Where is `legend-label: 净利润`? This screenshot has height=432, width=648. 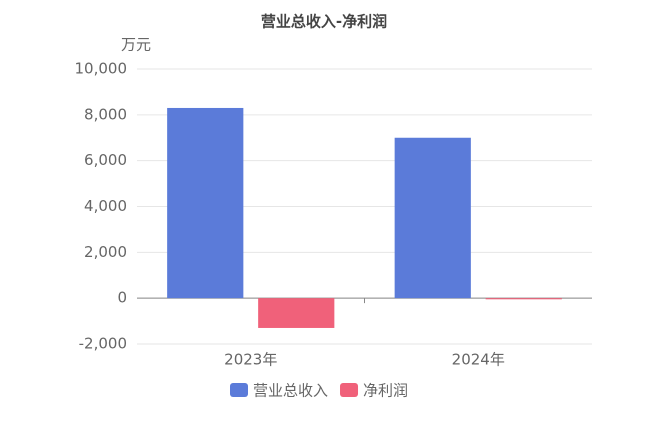
legend-label: 净利润 is located at coordinates (385, 391).